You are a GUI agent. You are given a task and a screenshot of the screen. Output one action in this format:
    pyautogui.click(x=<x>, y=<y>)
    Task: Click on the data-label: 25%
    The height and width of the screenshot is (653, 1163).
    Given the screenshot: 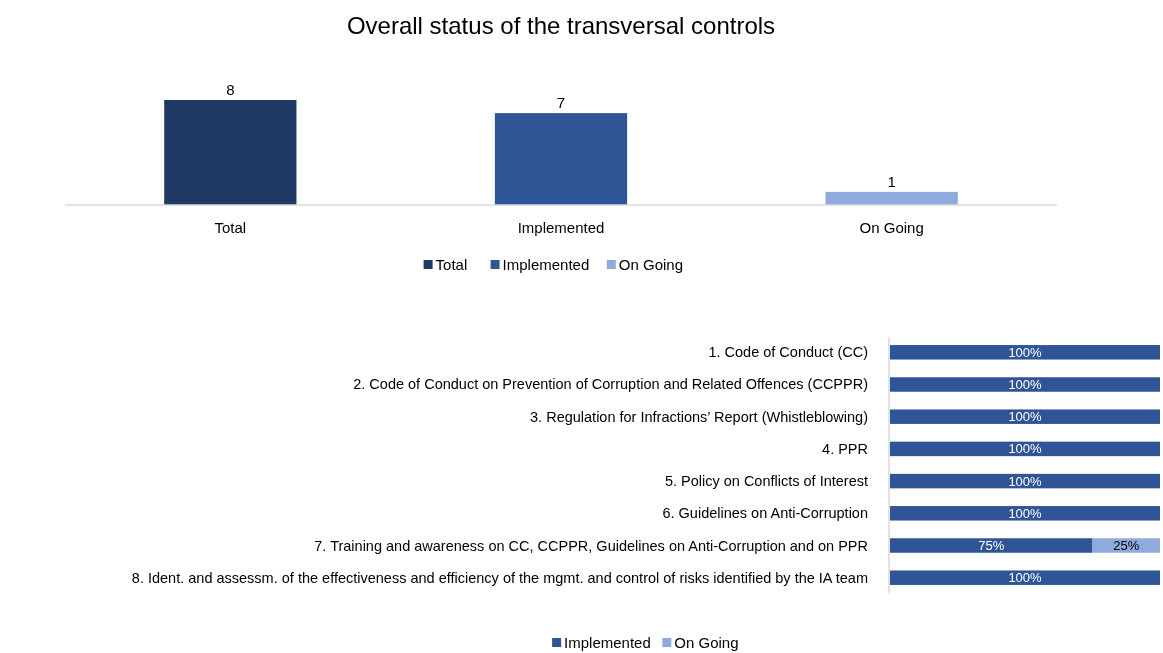 What is the action you would take?
    pyautogui.click(x=1126, y=545)
    